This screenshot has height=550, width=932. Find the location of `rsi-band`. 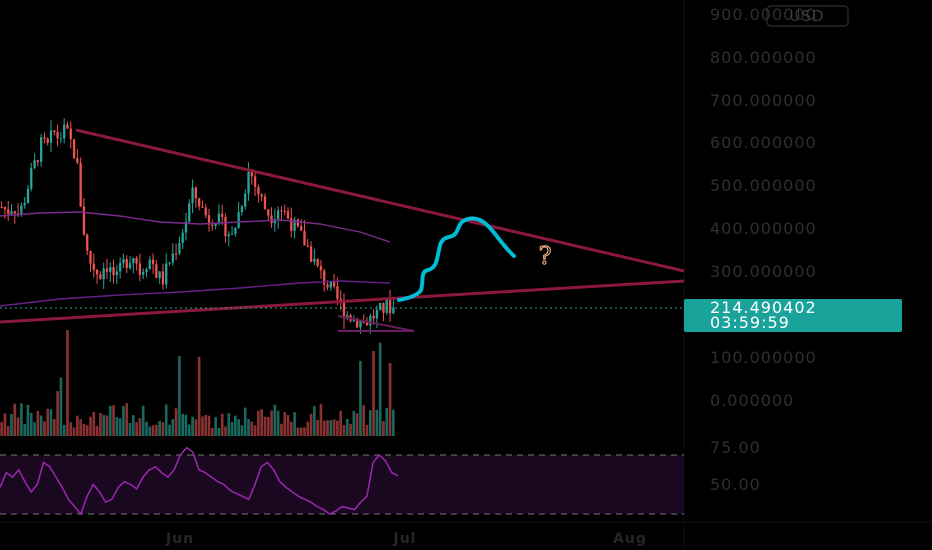

rsi-band is located at coordinates (342, 484).